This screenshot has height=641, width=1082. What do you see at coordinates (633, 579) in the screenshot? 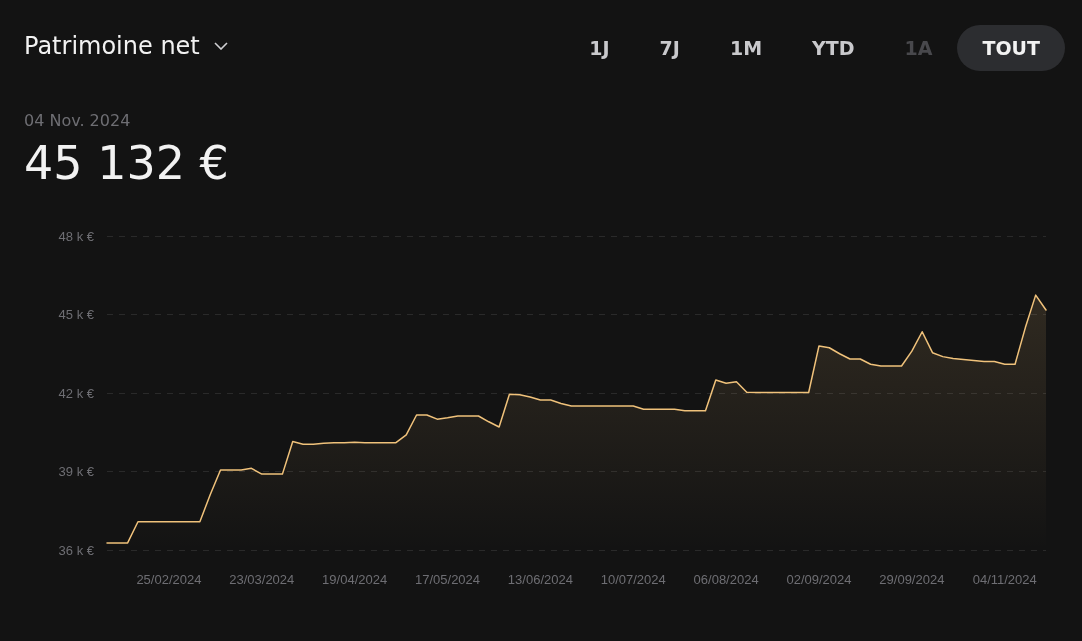
I see `x-tick-label: 10/07/2024` at bounding box center [633, 579].